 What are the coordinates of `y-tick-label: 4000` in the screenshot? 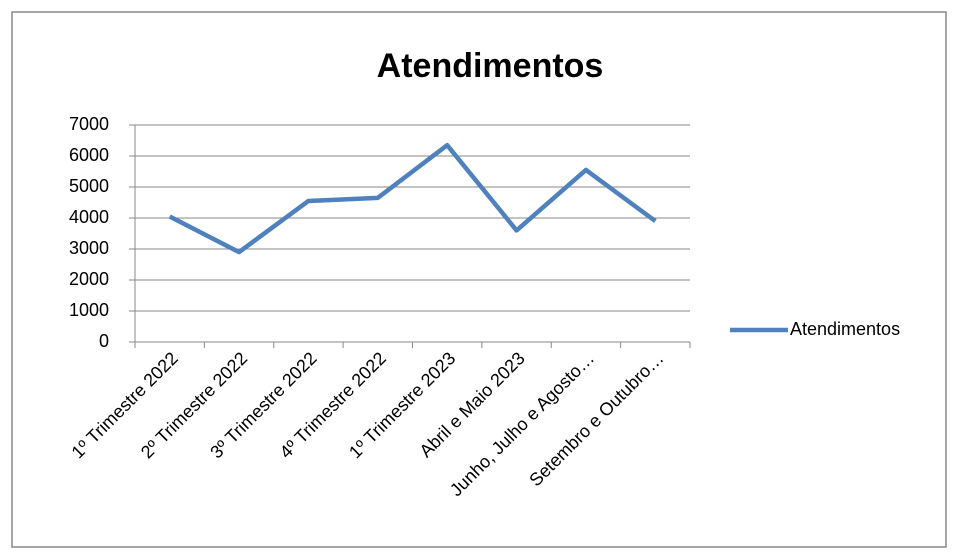 It's located at (89, 217).